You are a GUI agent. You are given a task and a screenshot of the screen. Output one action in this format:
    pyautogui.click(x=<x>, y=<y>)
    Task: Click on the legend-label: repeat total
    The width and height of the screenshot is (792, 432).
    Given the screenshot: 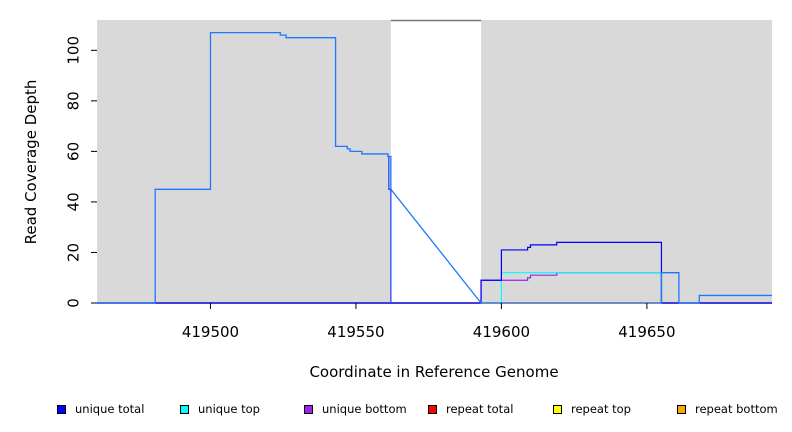 What is the action you would take?
    pyautogui.click(x=480, y=409)
    